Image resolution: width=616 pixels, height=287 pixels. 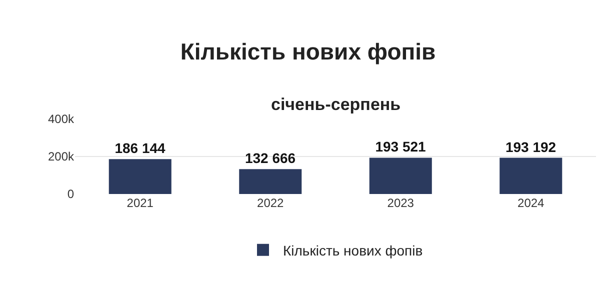 What do you see at coordinates (270, 203) in the screenshot?
I see `x-tick-label: 2022` at bounding box center [270, 203].